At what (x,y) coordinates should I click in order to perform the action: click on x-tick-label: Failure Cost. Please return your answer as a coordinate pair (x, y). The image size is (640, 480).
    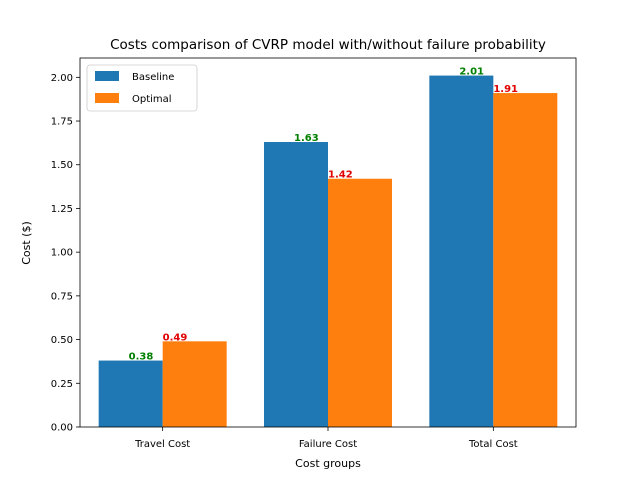
    Looking at the image, I should click on (328, 444).